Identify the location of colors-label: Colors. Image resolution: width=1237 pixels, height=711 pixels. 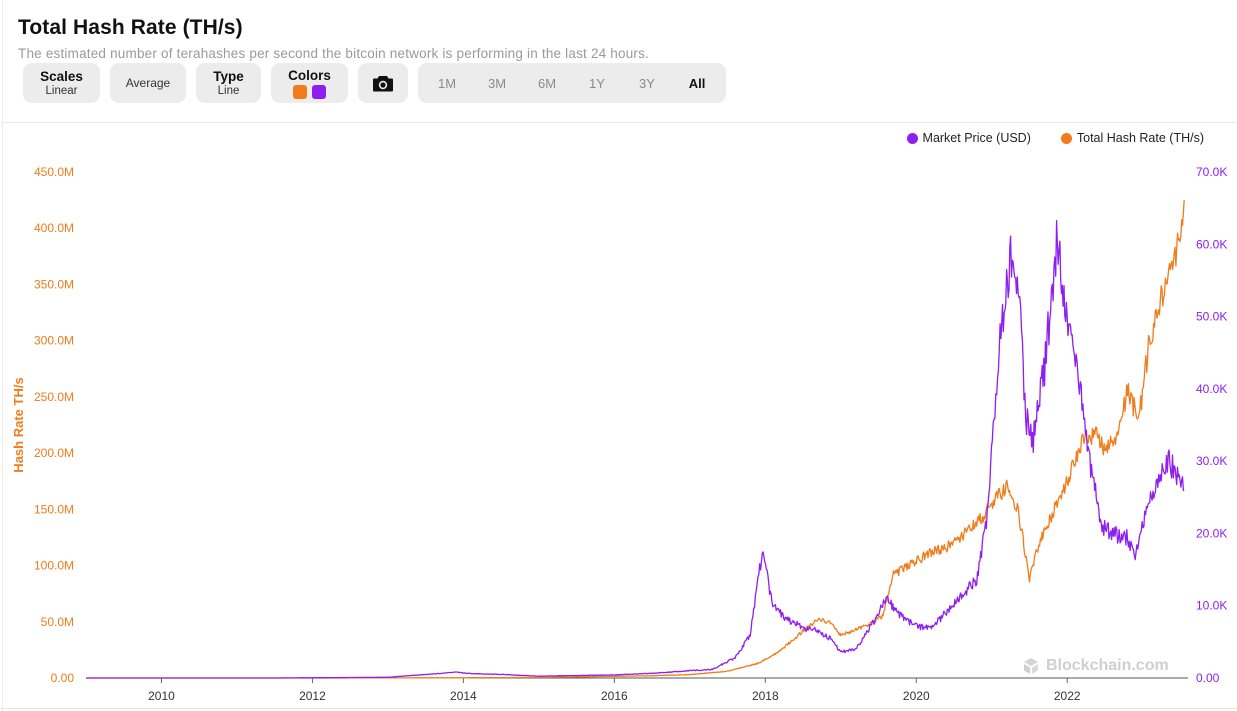
(309, 75).